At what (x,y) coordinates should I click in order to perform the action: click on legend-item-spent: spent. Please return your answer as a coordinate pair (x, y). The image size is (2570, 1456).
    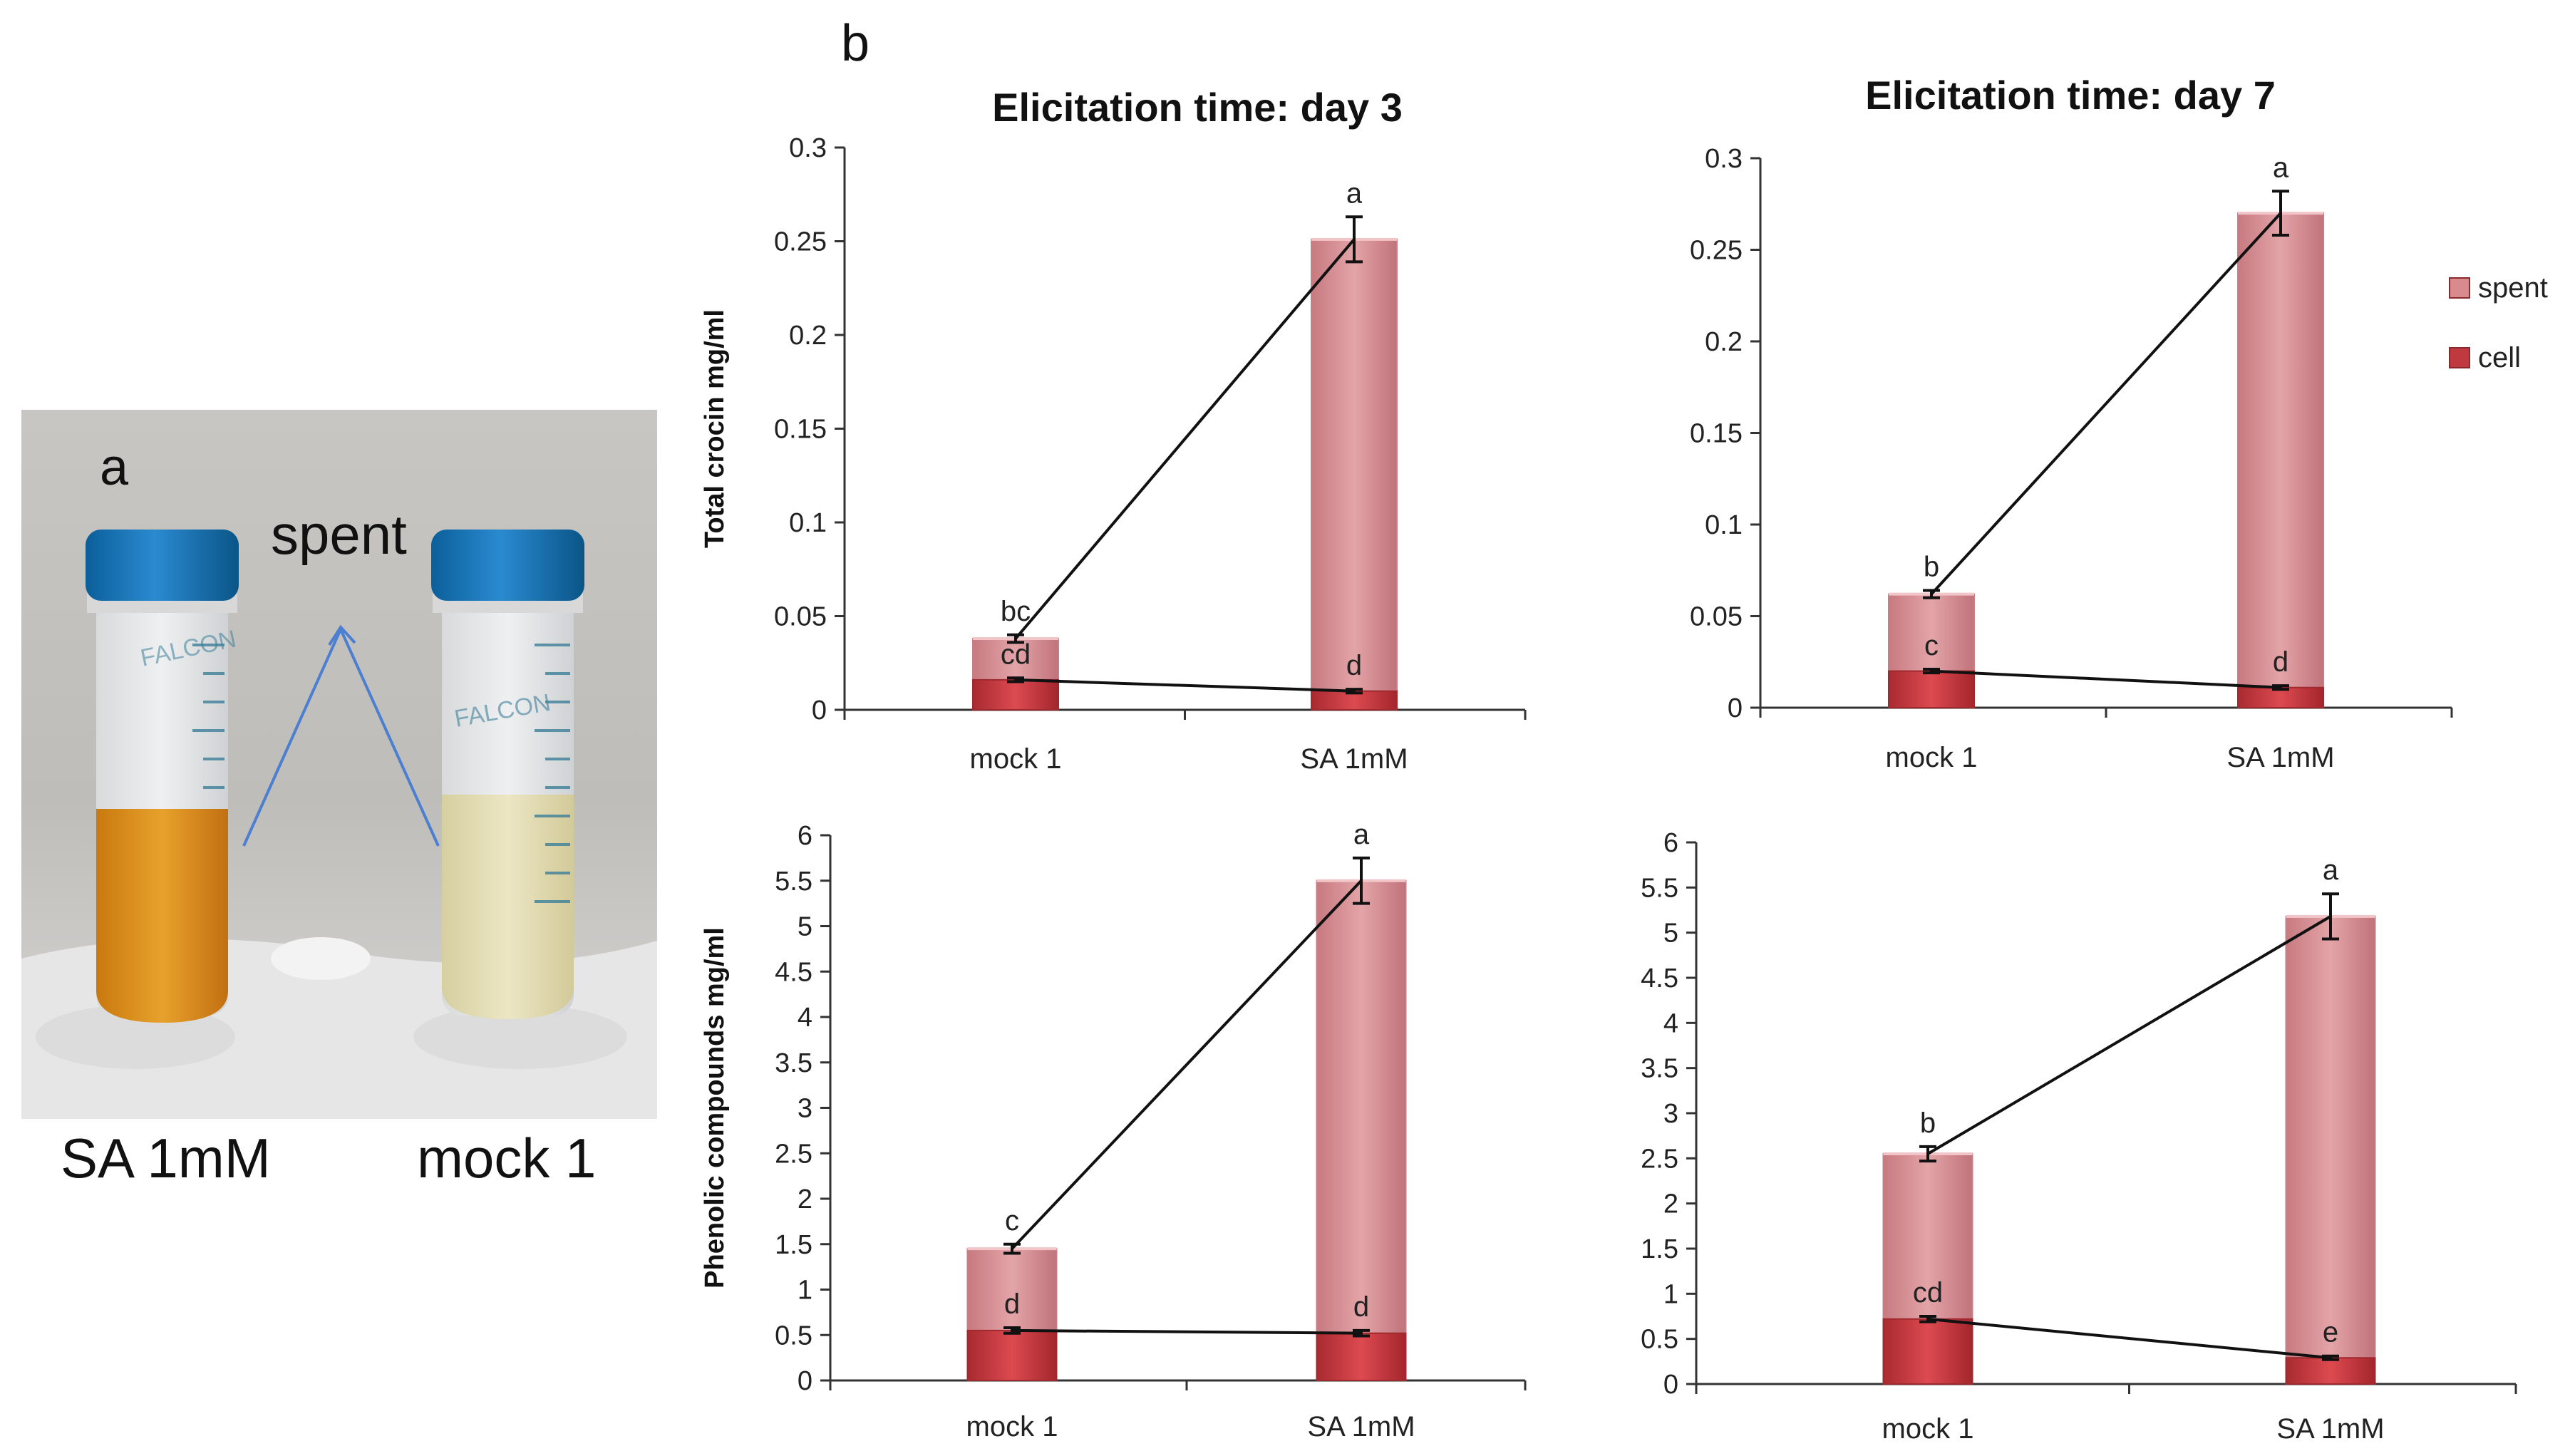
    Looking at the image, I should click on (2498, 288).